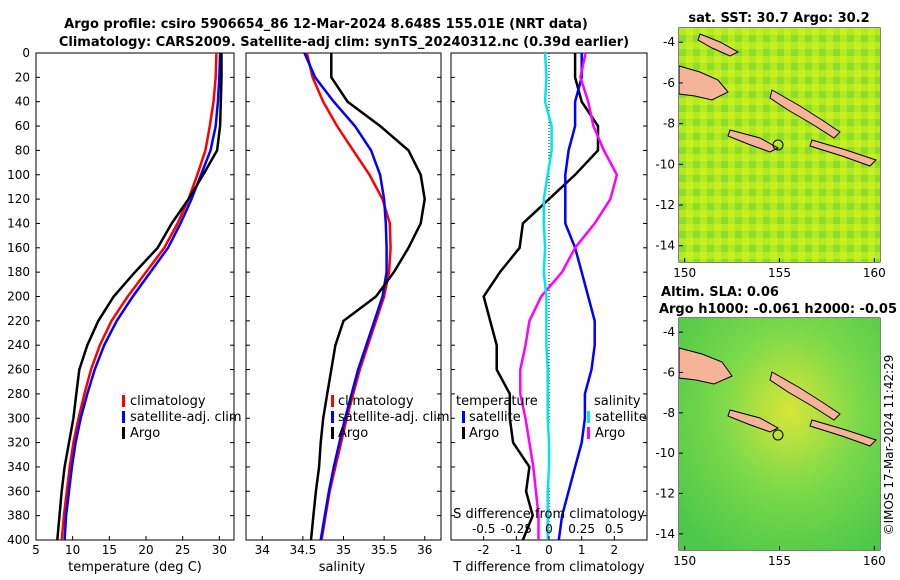 This screenshot has height=580, width=900. Describe the element at coordinates (262, 550) in the screenshot. I see `sal-x-tick-label: 34` at that location.